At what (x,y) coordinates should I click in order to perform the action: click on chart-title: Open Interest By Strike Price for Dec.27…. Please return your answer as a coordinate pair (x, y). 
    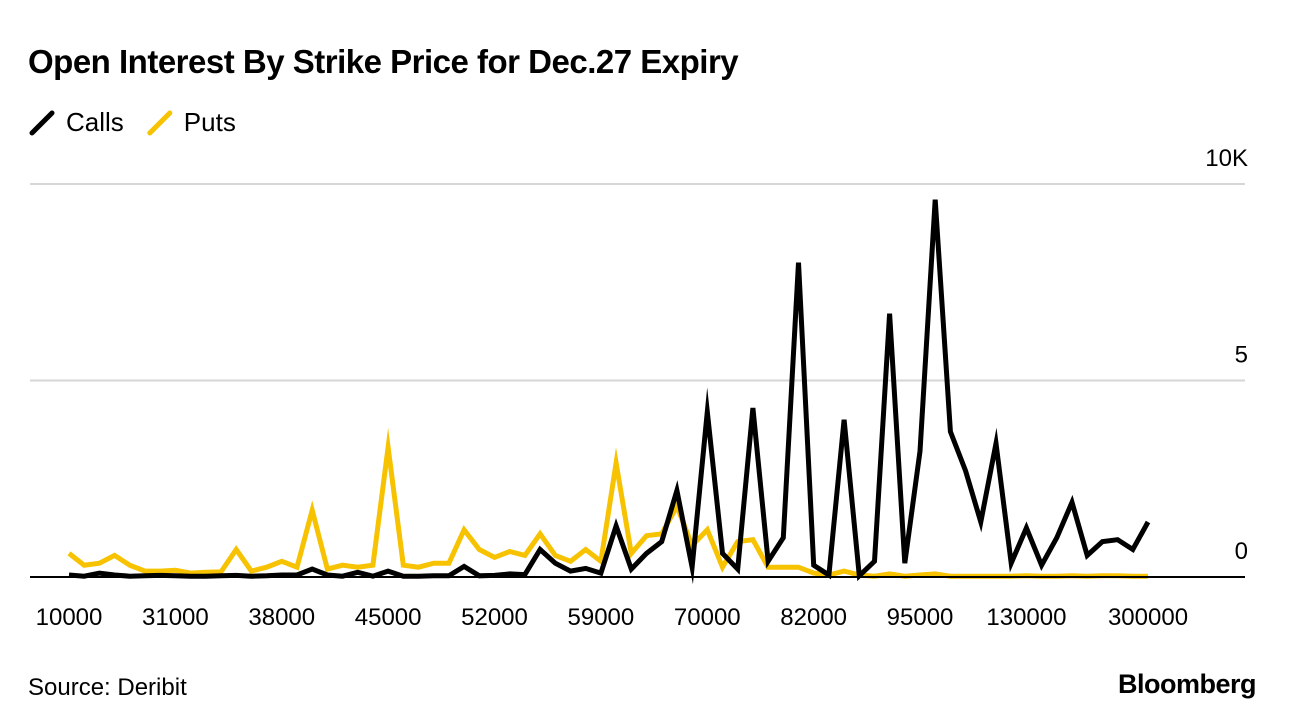
    Looking at the image, I should click on (383, 61).